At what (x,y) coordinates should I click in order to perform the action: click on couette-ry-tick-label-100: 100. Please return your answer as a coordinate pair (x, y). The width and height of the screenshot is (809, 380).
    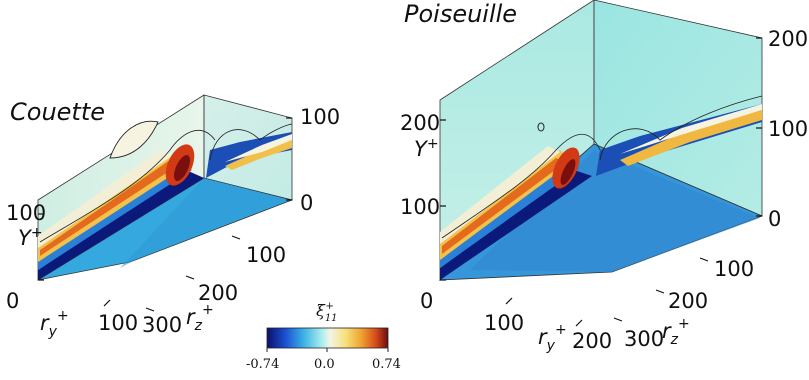
    Looking at the image, I should click on (118, 323).